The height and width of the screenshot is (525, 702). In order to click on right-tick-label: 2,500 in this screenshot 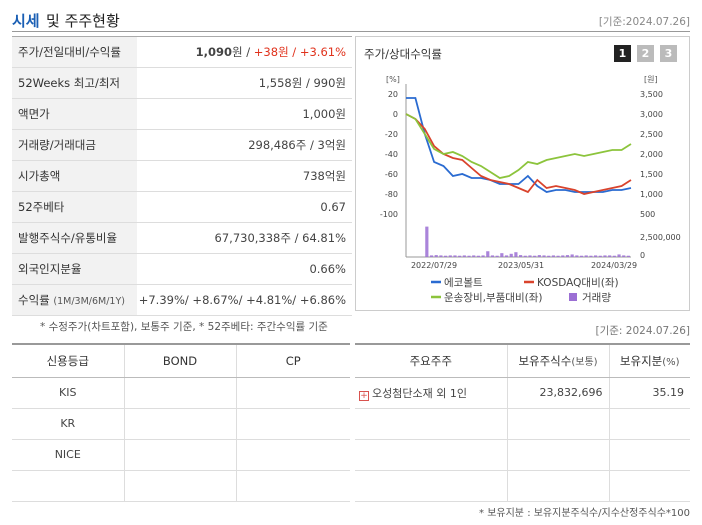, I will do `click(651, 134)`.